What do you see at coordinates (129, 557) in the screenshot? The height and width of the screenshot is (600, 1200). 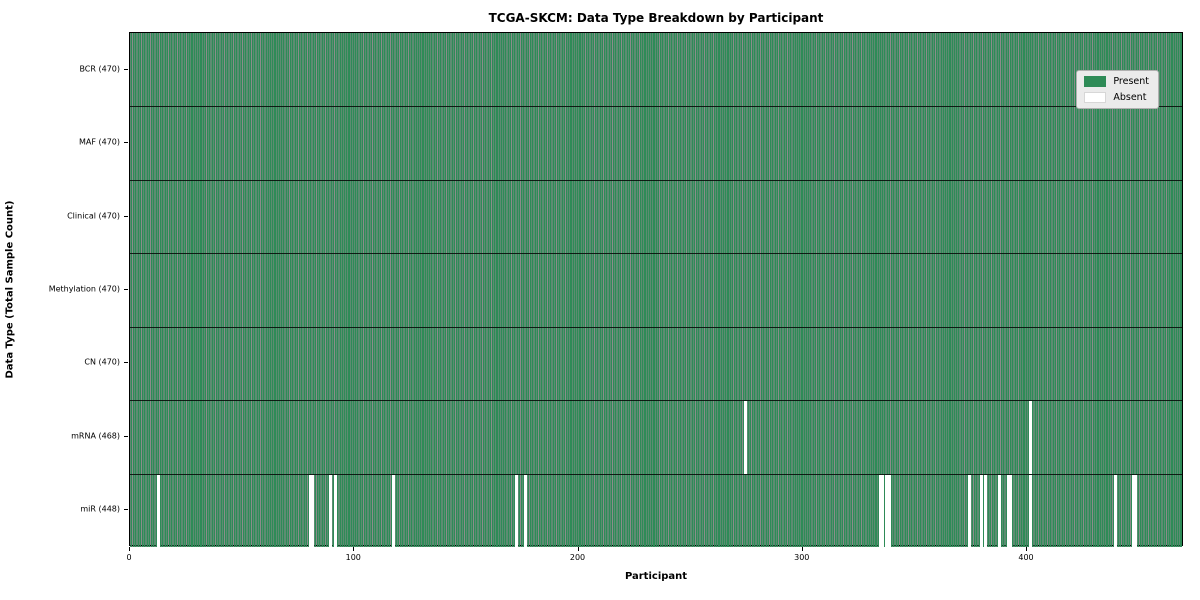 I see `x-tick-label: 0` at bounding box center [129, 557].